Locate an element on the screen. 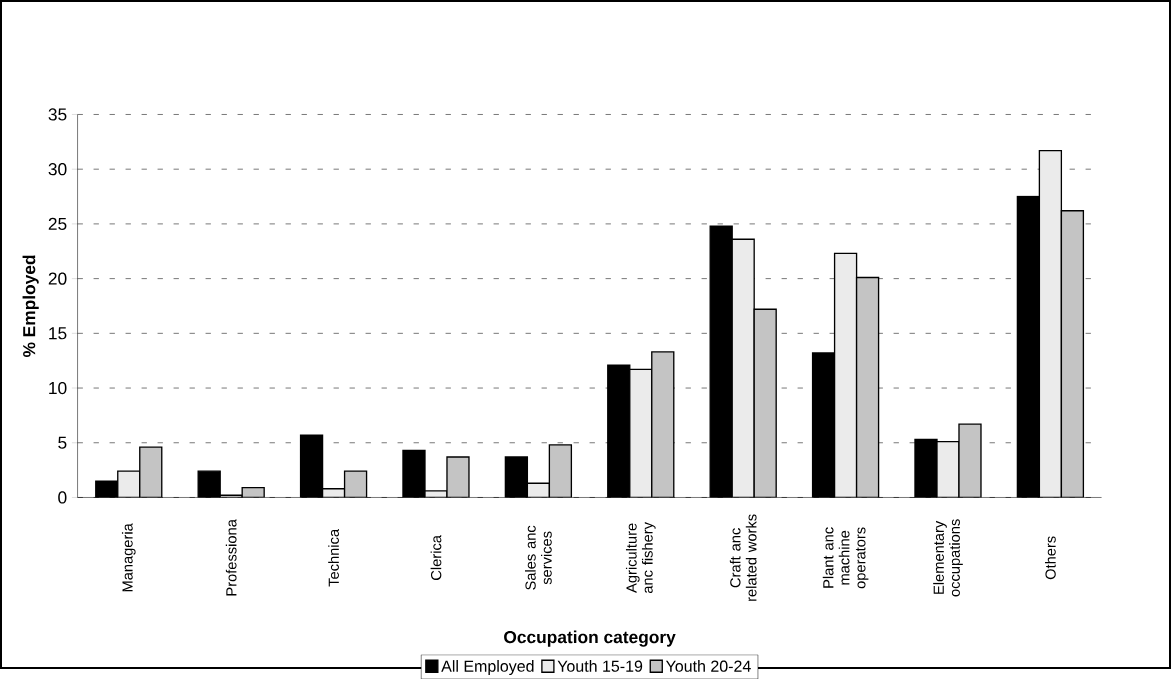 Image resolution: width=1171 pixels, height=679 pixels. x-tick-label: Plant anc machine operators is located at coordinates (845, 558).